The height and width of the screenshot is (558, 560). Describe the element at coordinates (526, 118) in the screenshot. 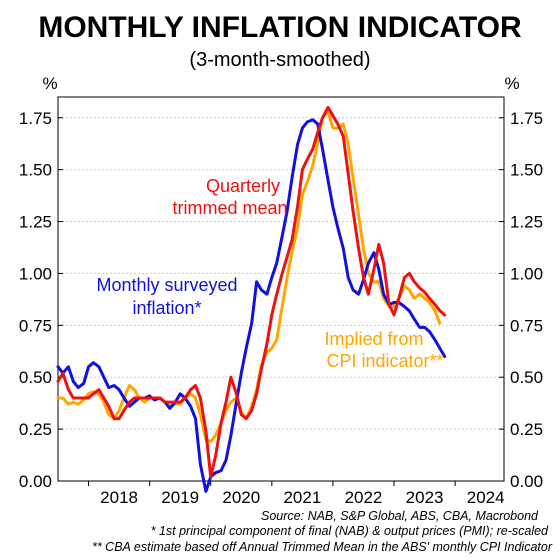

I see `y-tick-label-right: 1.75` at that location.